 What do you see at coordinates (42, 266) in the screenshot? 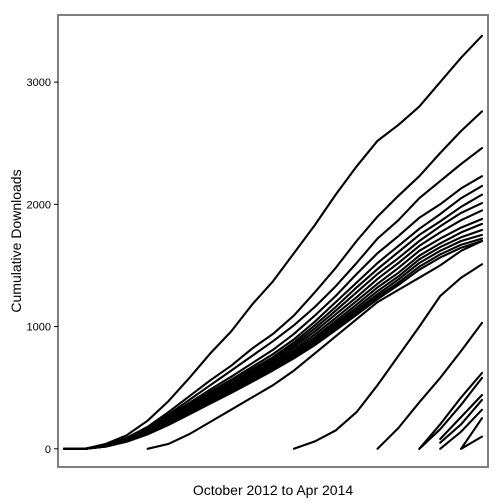
I see `y-axis: 0 1000 2000 3000` at bounding box center [42, 266].